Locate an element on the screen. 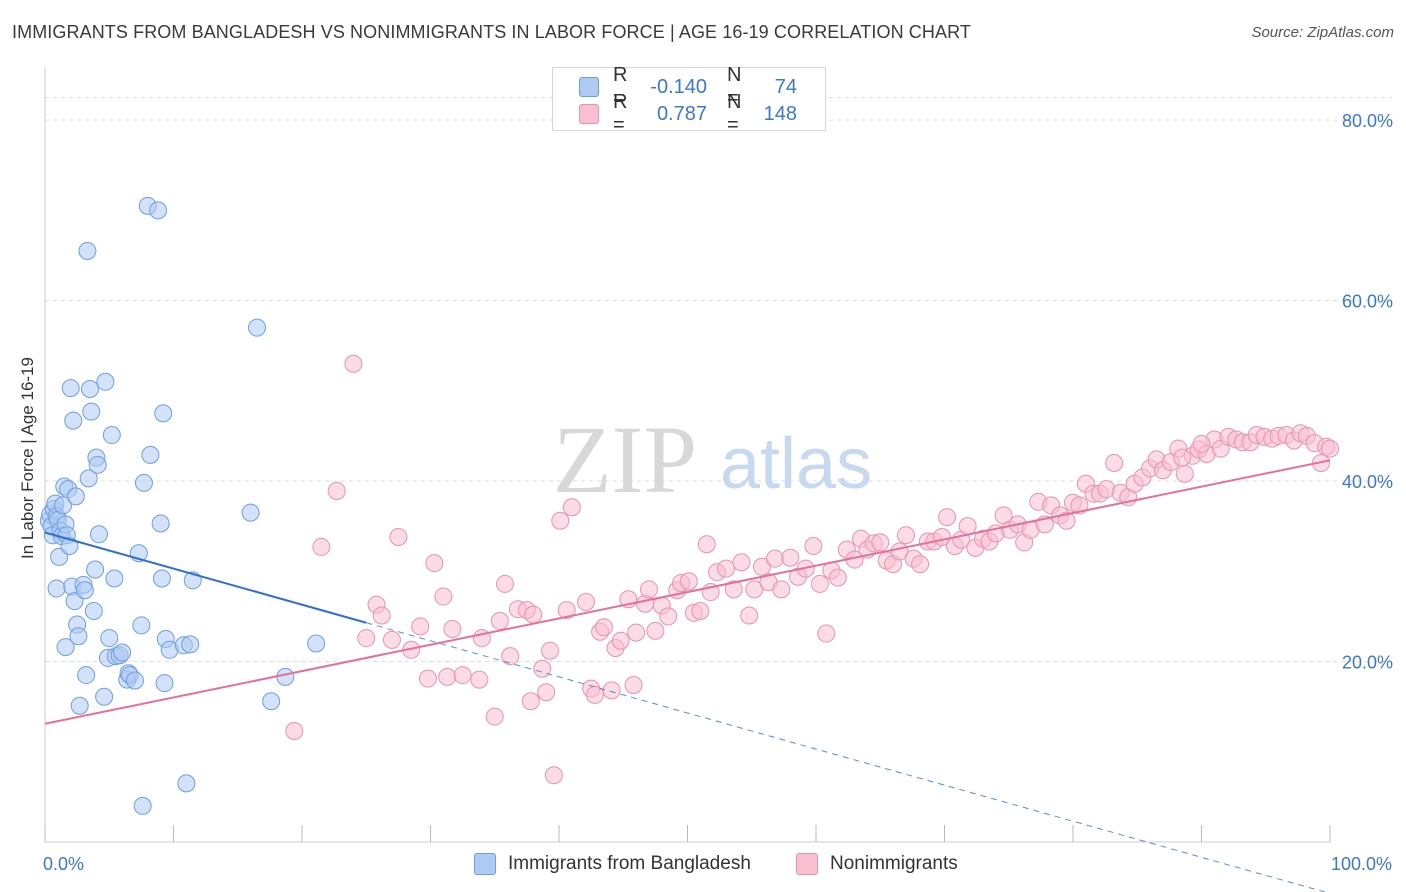 Image resolution: width=1406 pixels, height=892 pixels. watermark-zip: ZIP is located at coordinates (625, 459).